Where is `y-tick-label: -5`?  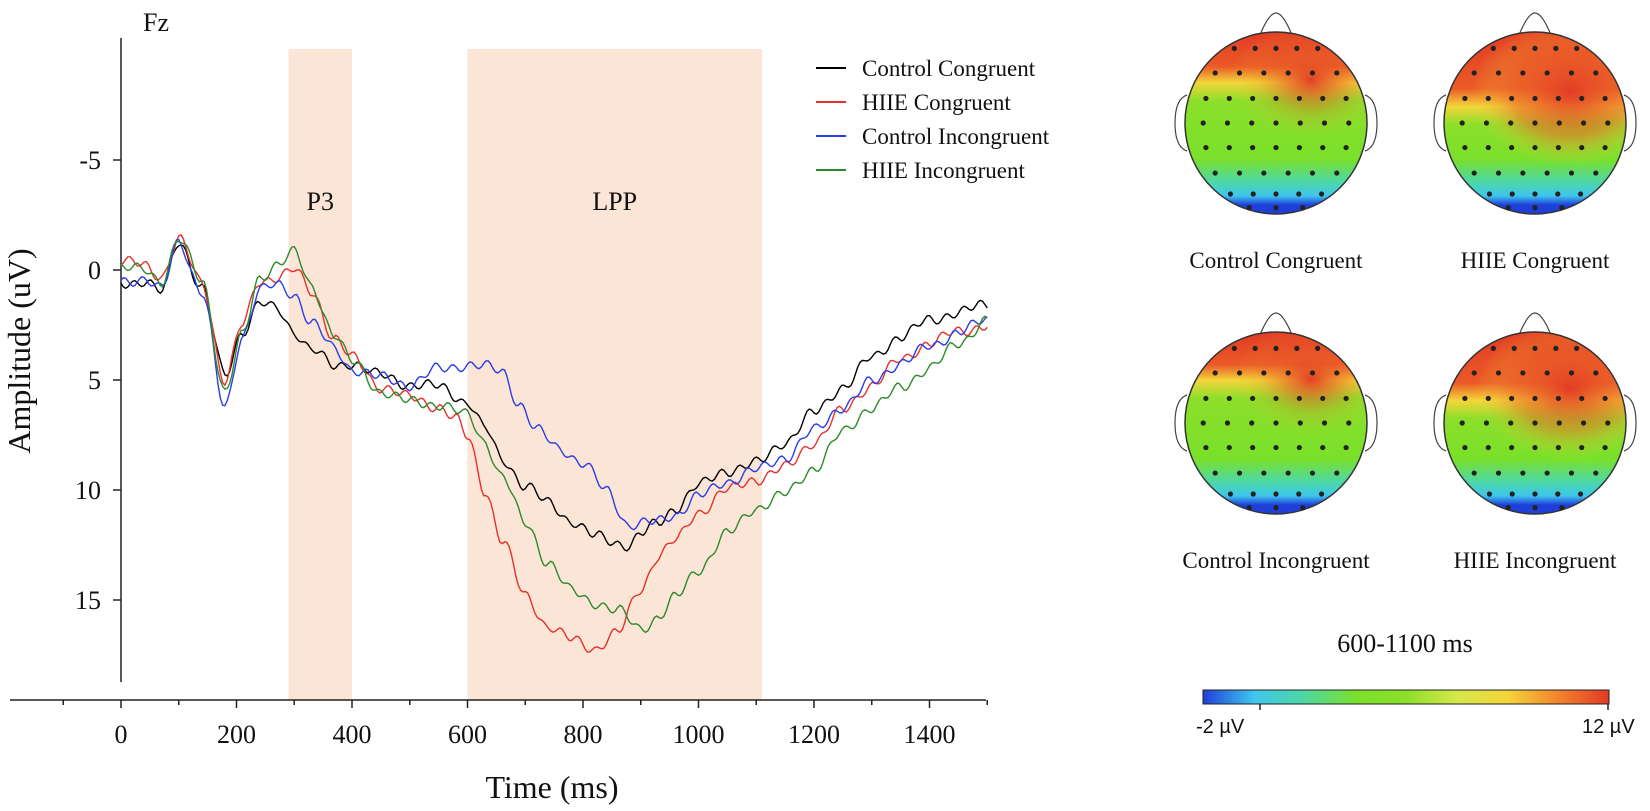
y-tick-label: -5 is located at coordinates (90, 160).